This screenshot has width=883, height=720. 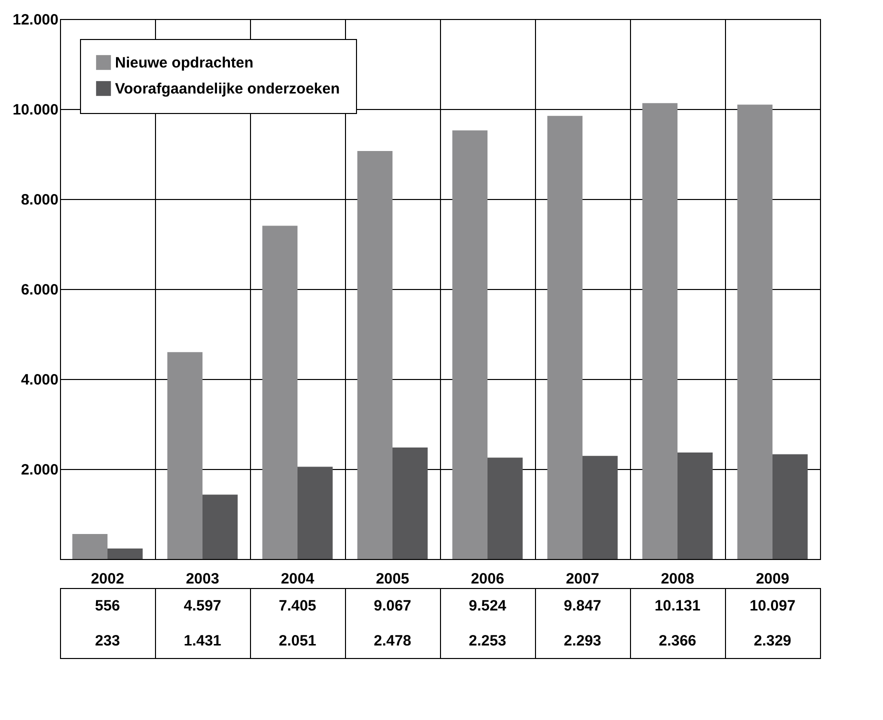 What do you see at coordinates (677, 641) in the screenshot?
I see `data-label: 2.366` at bounding box center [677, 641].